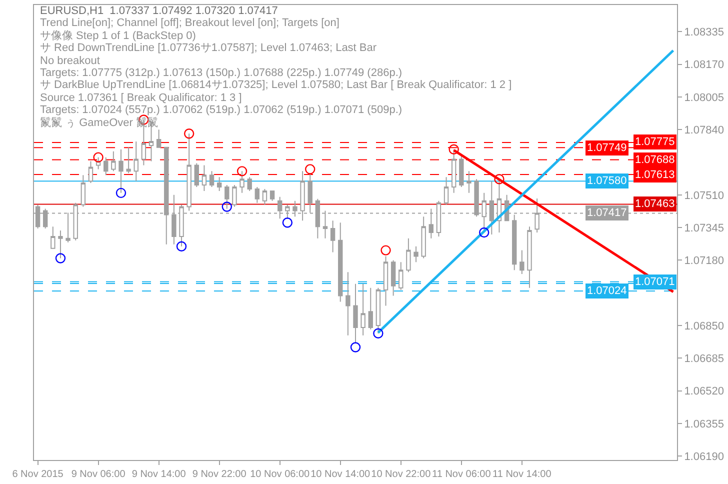 Image resolution: width=728 pixels, height=484 pixels. I want to click on ref-line-label: 1.07463, so click(655, 204).